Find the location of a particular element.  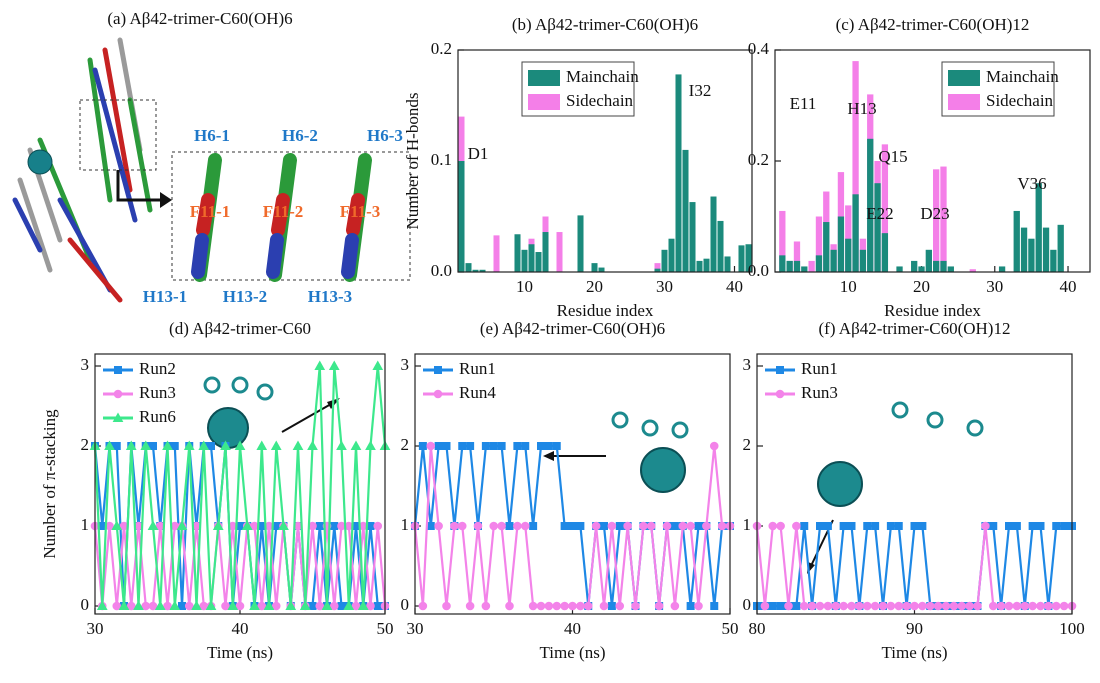

series is located at coordinates (572, 526).